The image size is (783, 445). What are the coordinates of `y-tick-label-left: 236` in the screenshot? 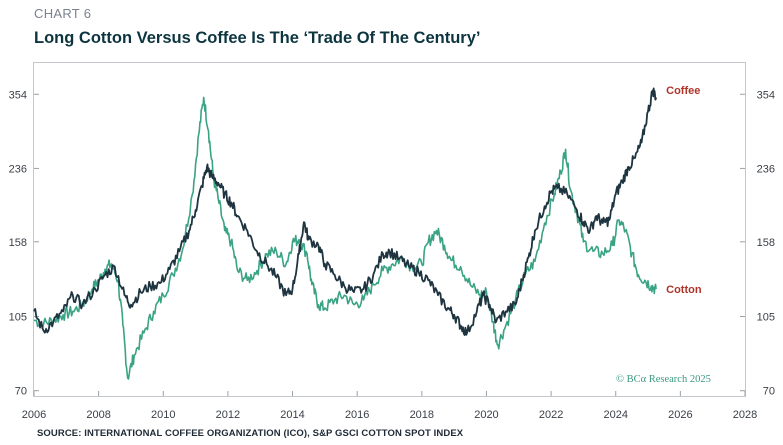 It's located at (18, 169).